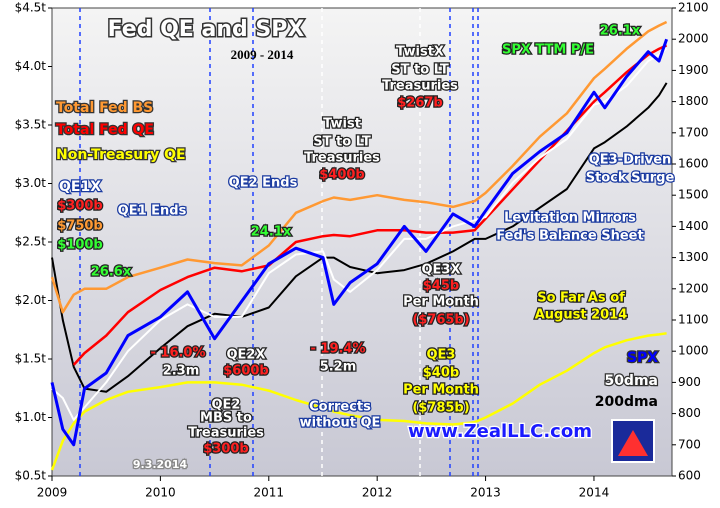 This screenshot has height=508, width=720. Describe the element at coordinates (441, 286) in the screenshot. I see `annotation: $45b` at that location.